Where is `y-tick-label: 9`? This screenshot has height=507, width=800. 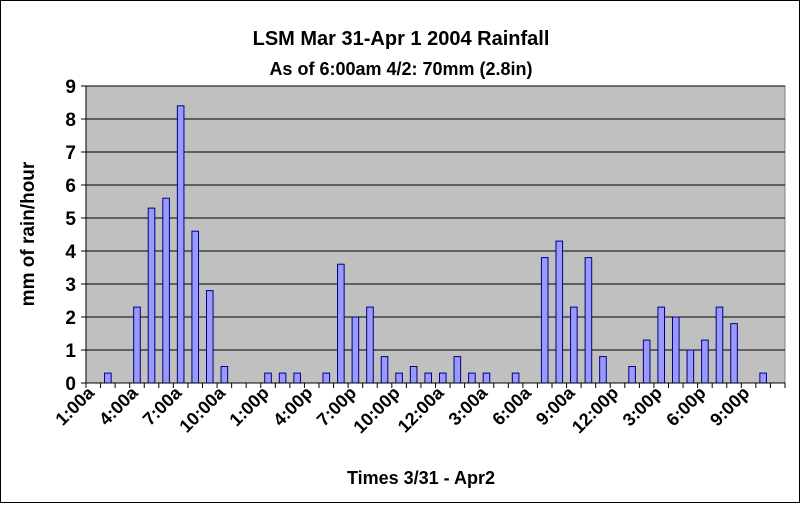
y-tick-label: 9 is located at coordinates (70, 87).